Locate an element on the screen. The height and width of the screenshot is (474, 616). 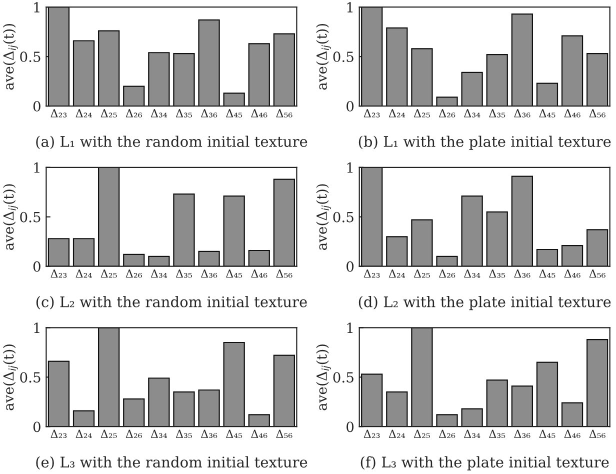
text: (a) L₁ with the random initial texture is located at coordinates (172, 143).